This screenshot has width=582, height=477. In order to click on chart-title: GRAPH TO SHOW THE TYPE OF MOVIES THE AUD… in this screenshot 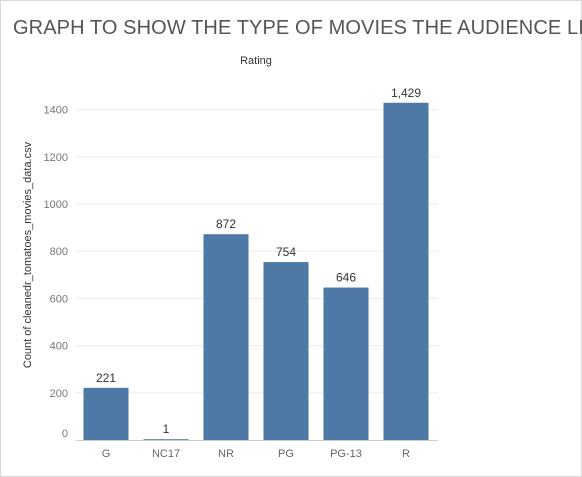, I will do `click(297, 28)`.